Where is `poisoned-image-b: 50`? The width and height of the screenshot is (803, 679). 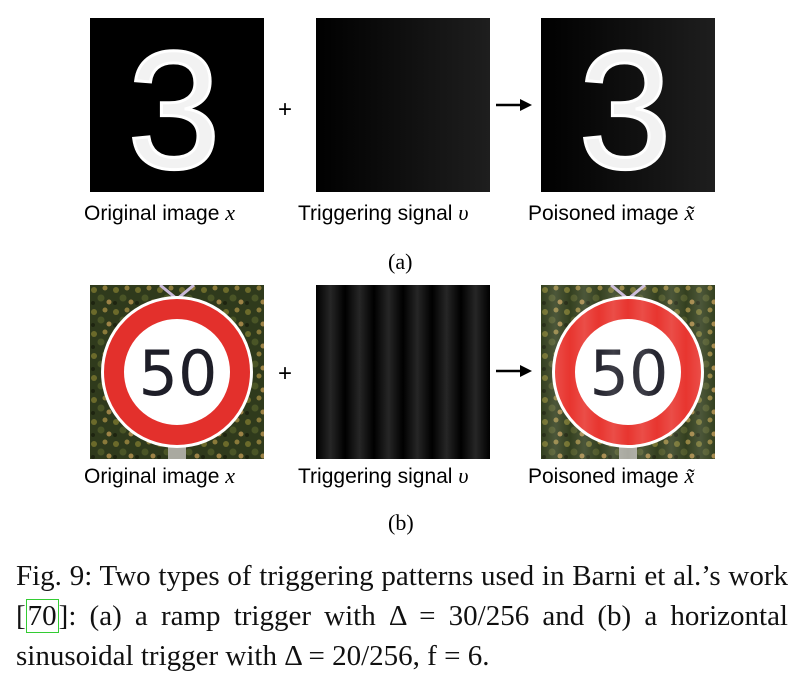 poisoned-image-b: 50 is located at coordinates (628, 372).